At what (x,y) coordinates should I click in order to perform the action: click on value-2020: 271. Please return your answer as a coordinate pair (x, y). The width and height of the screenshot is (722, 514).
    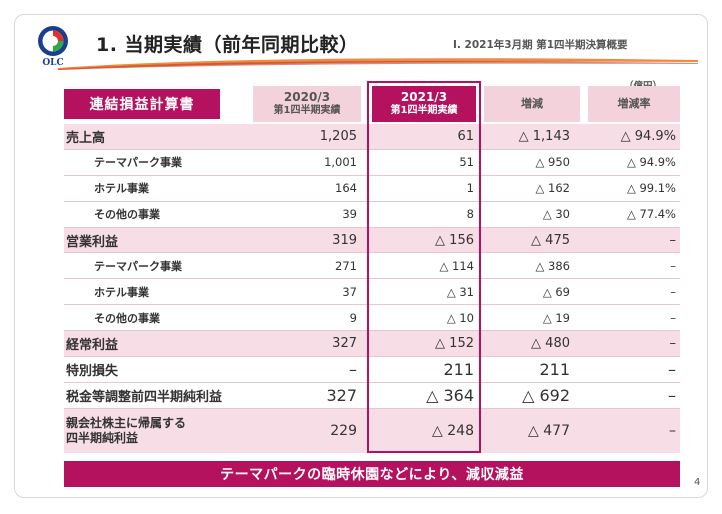
    Looking at the image, I should click on (346, 265).